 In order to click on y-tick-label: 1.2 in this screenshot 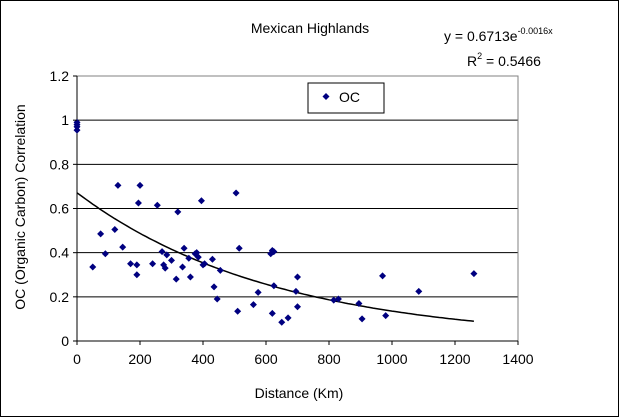, I will do `click(60, 76)`.